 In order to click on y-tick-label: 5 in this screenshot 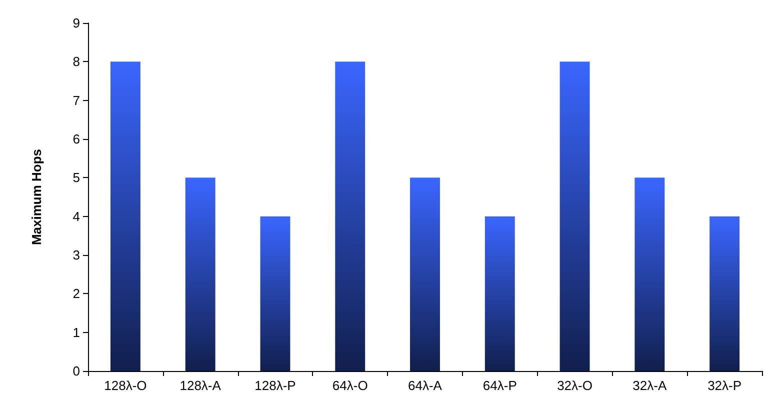, I will do `click(76, 178)`.